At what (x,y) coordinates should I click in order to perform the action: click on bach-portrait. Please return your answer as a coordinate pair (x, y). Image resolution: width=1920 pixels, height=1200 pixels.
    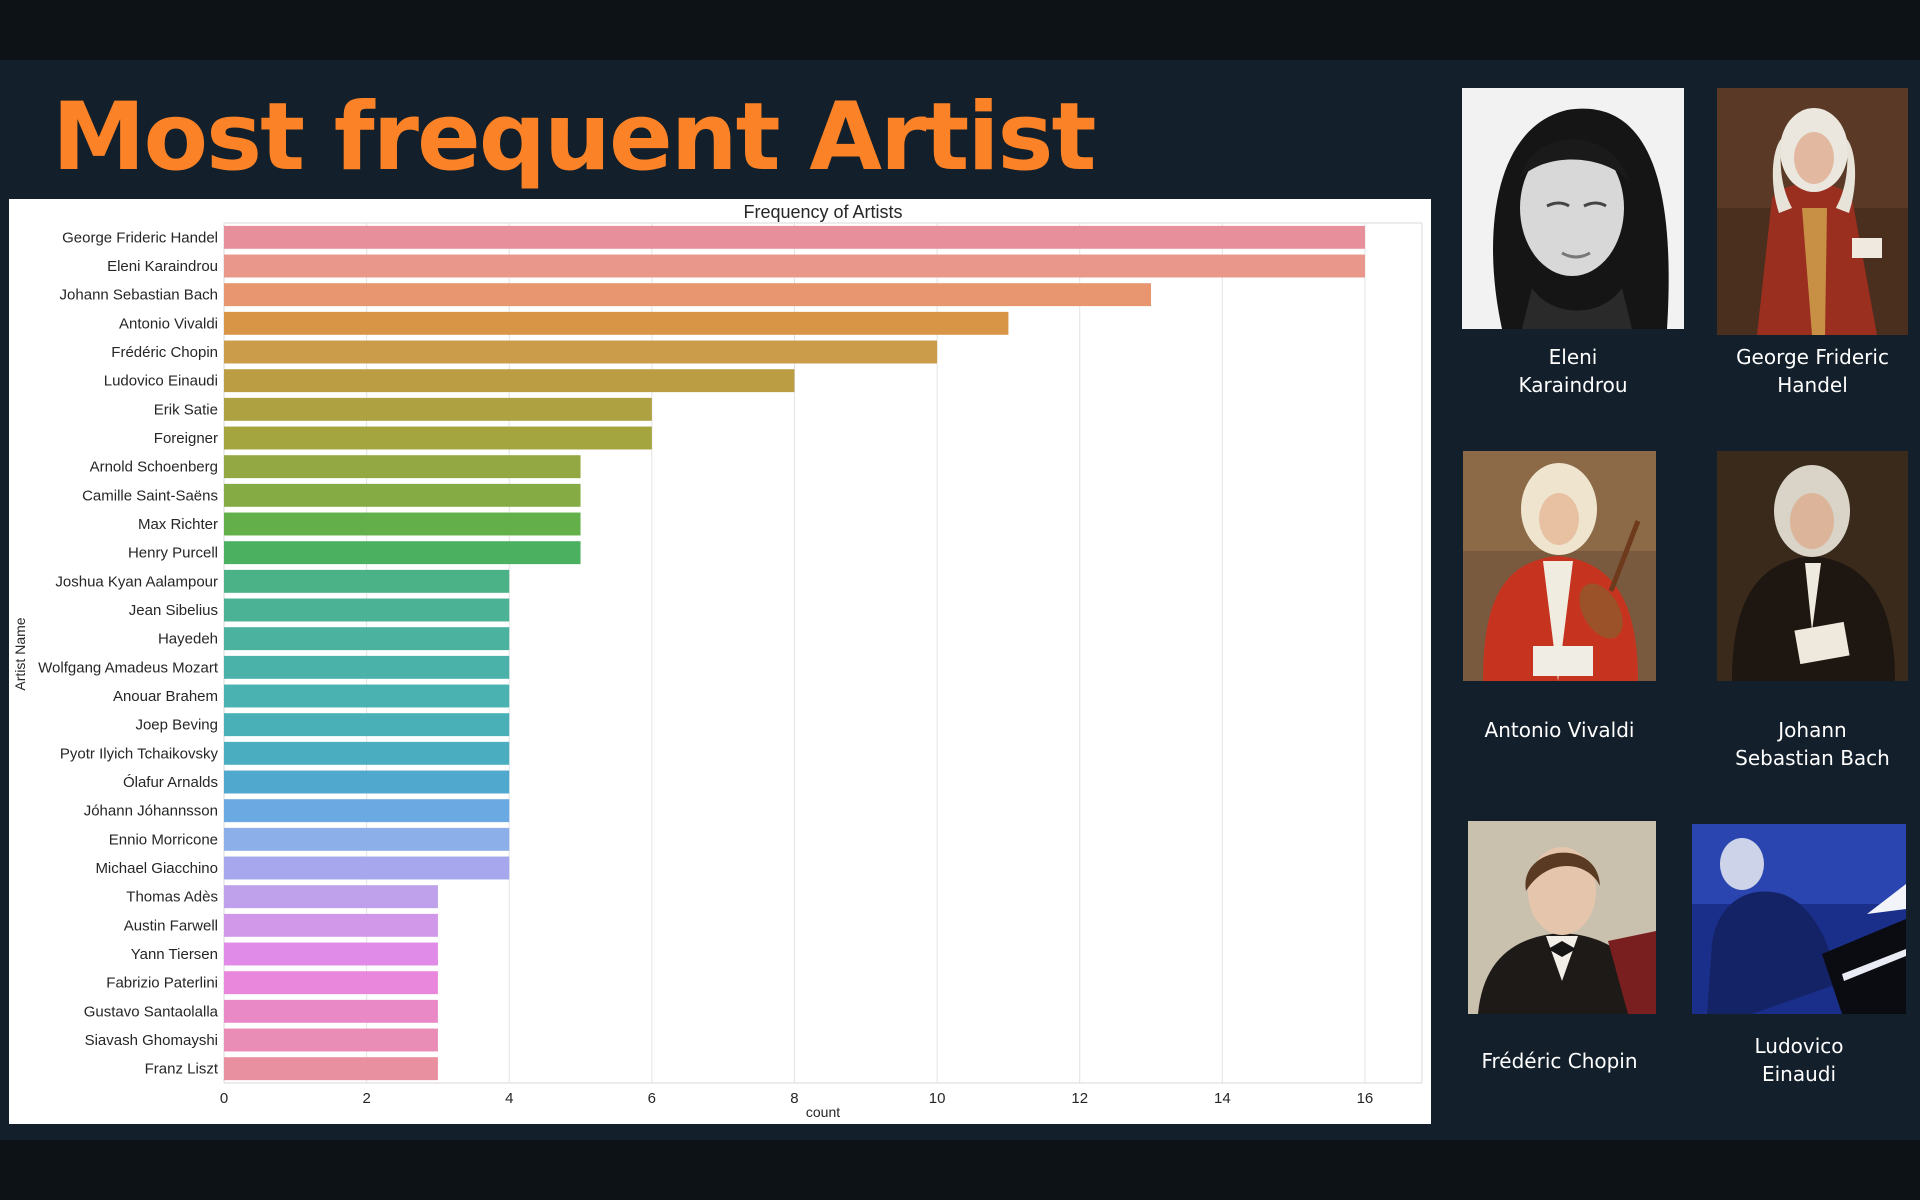
    Looking at the image, I should click on (1812, 566).